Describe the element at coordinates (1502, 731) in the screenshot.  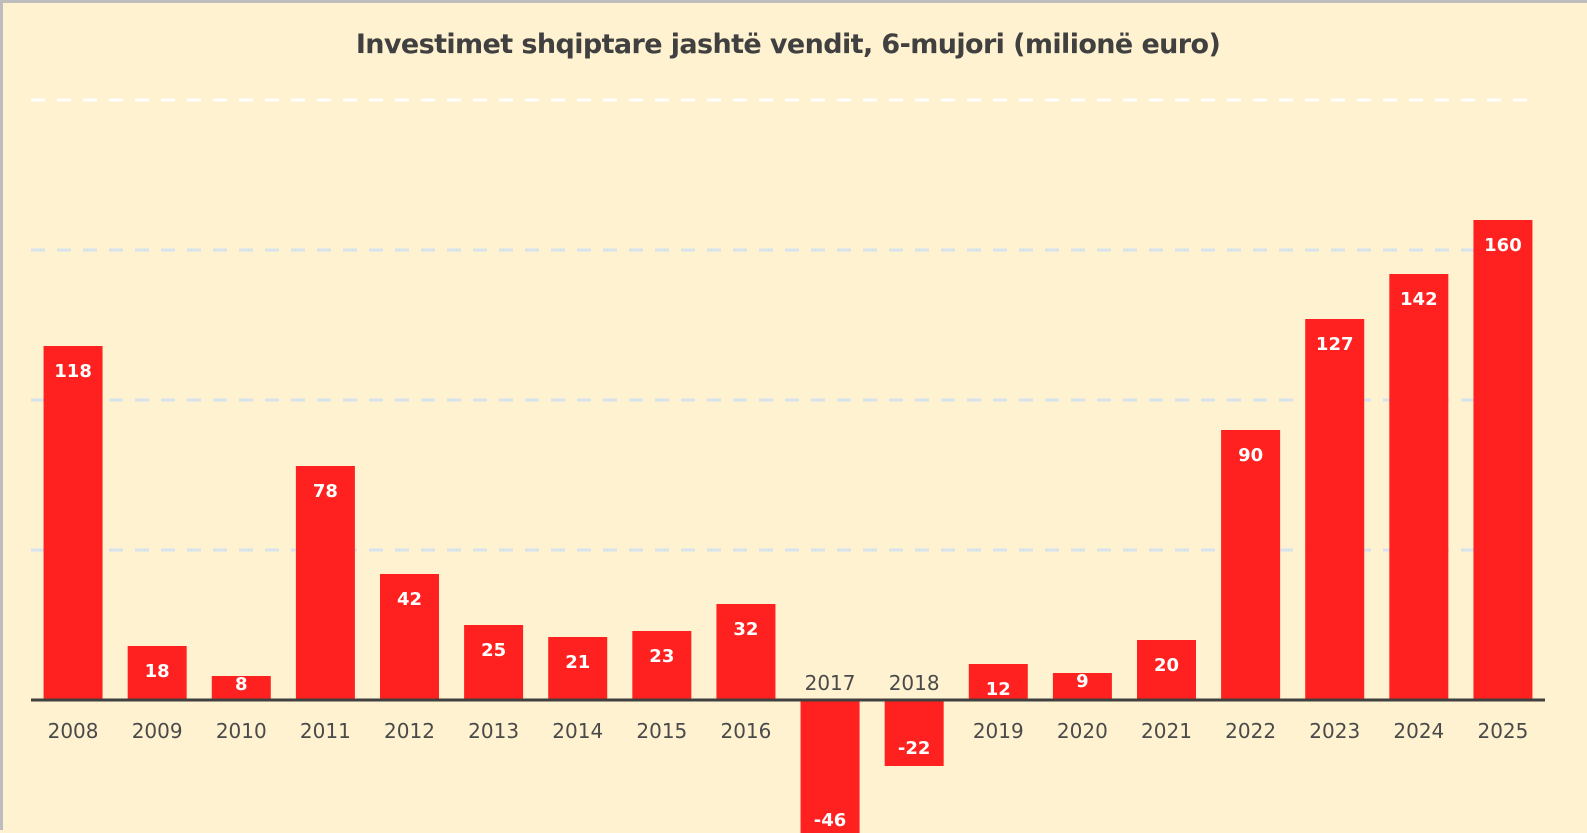
I see `x-tick-label: 2025` at that location.